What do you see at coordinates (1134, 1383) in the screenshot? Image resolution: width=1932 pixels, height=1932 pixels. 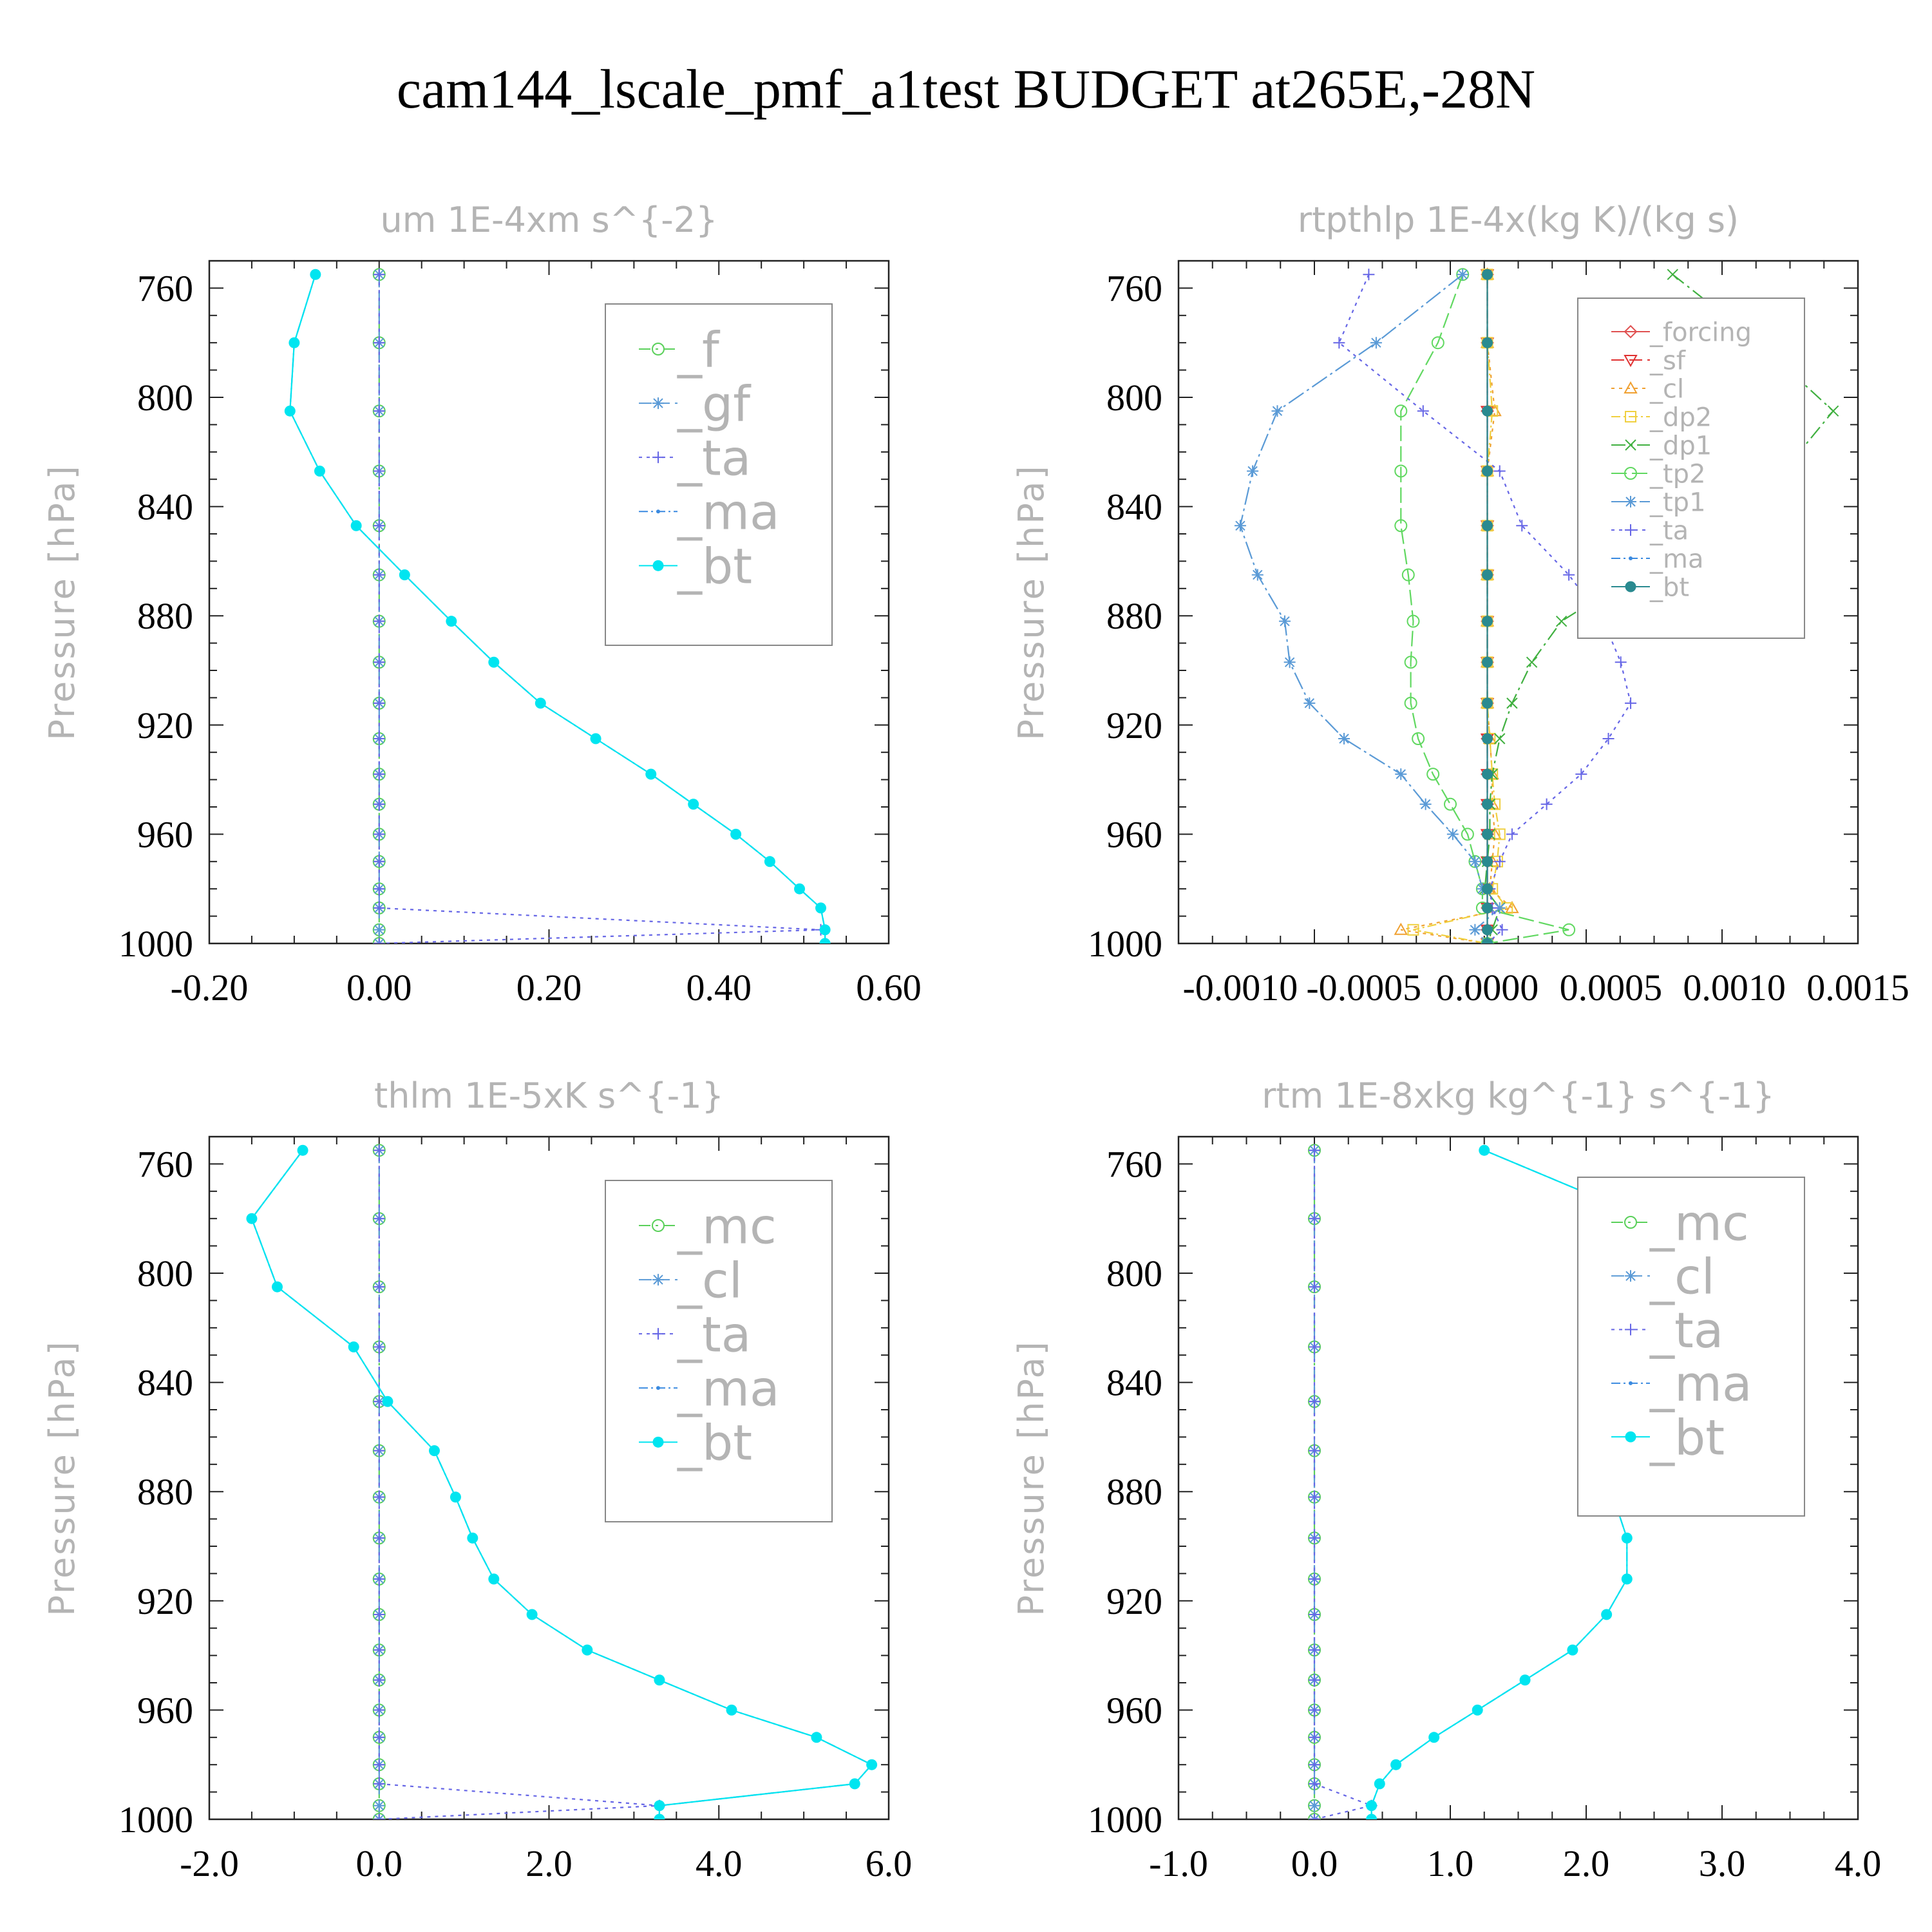 I see `y-tick-label: 840` at bounding box center [1134, 1383].